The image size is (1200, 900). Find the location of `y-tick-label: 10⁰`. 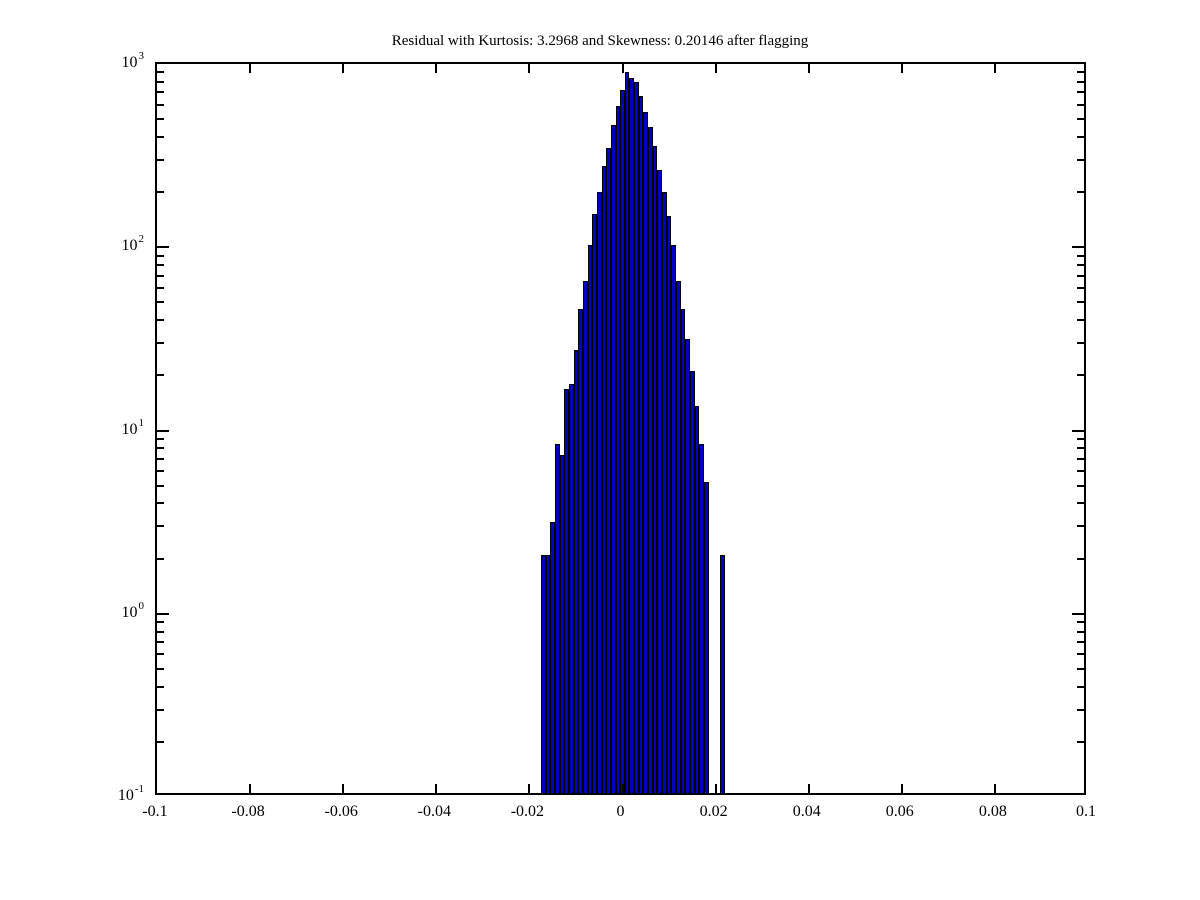

y-tick-label: 10⁰ is located at coordinates (133, 610).